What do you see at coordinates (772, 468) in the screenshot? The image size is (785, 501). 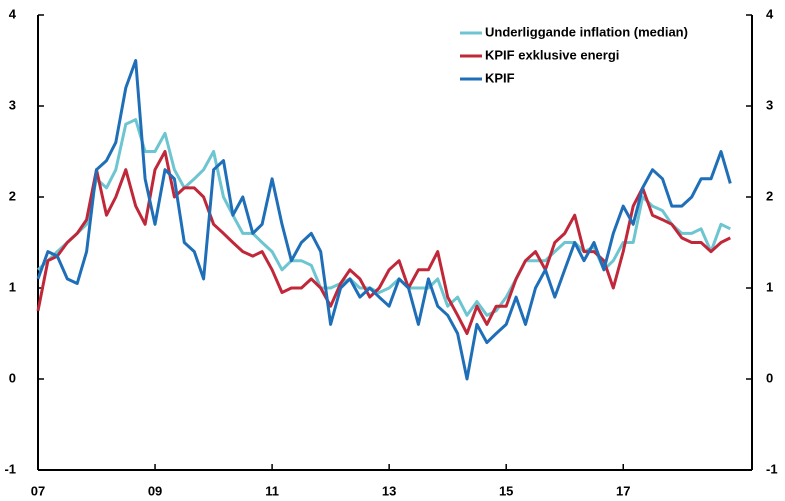 I see `y2-tick-label: -1` at bounding box center [772, 468].